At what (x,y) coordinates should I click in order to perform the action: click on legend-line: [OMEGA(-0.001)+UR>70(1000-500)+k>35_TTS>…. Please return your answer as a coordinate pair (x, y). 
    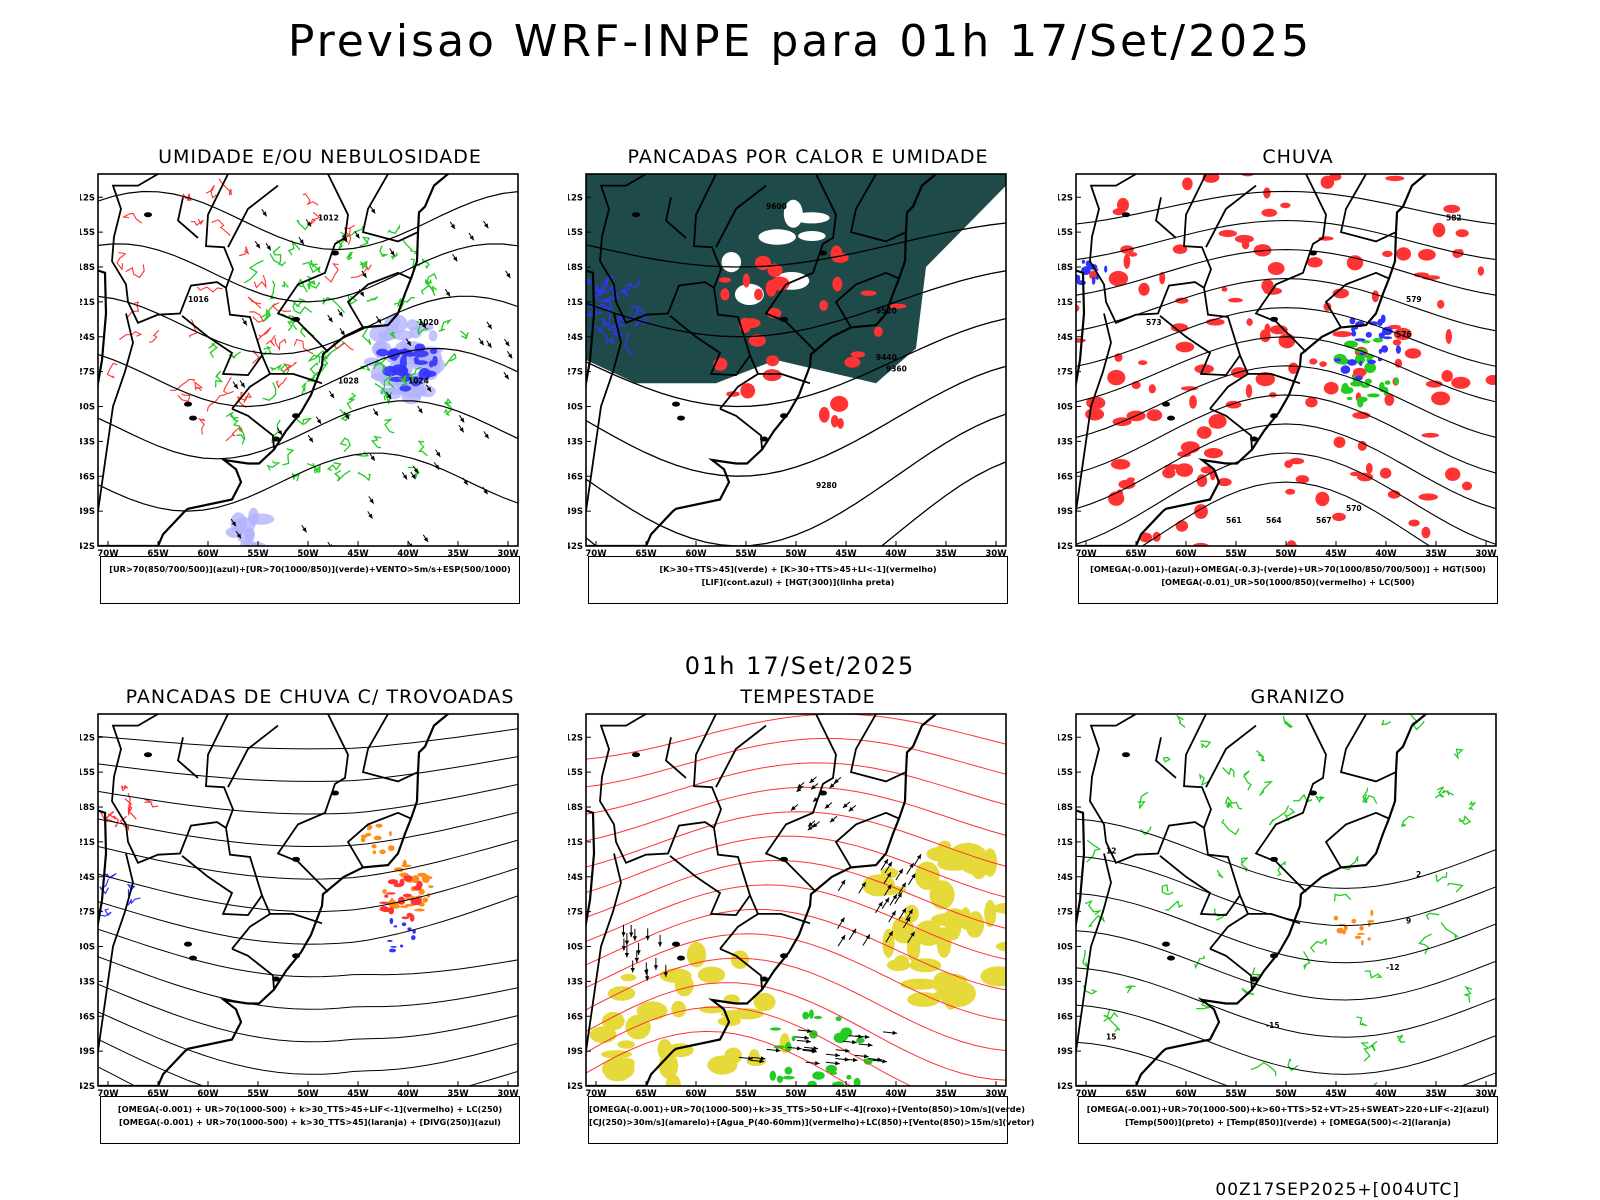
    Looking at the image, I should click on (807, 1109).